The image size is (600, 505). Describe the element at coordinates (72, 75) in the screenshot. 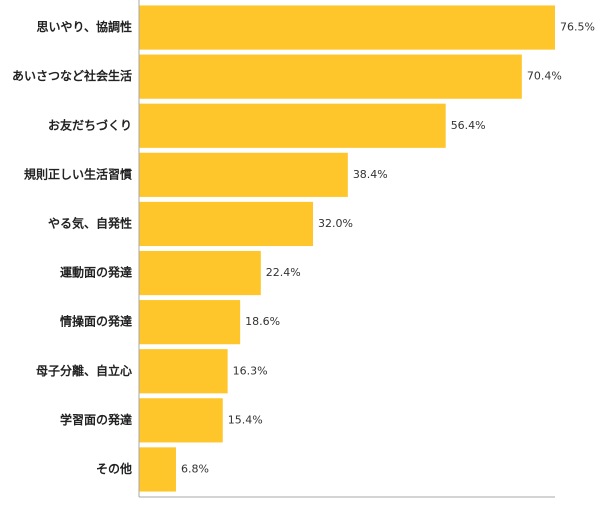

I see `category-label: あいさつなど社会生活` at that location.